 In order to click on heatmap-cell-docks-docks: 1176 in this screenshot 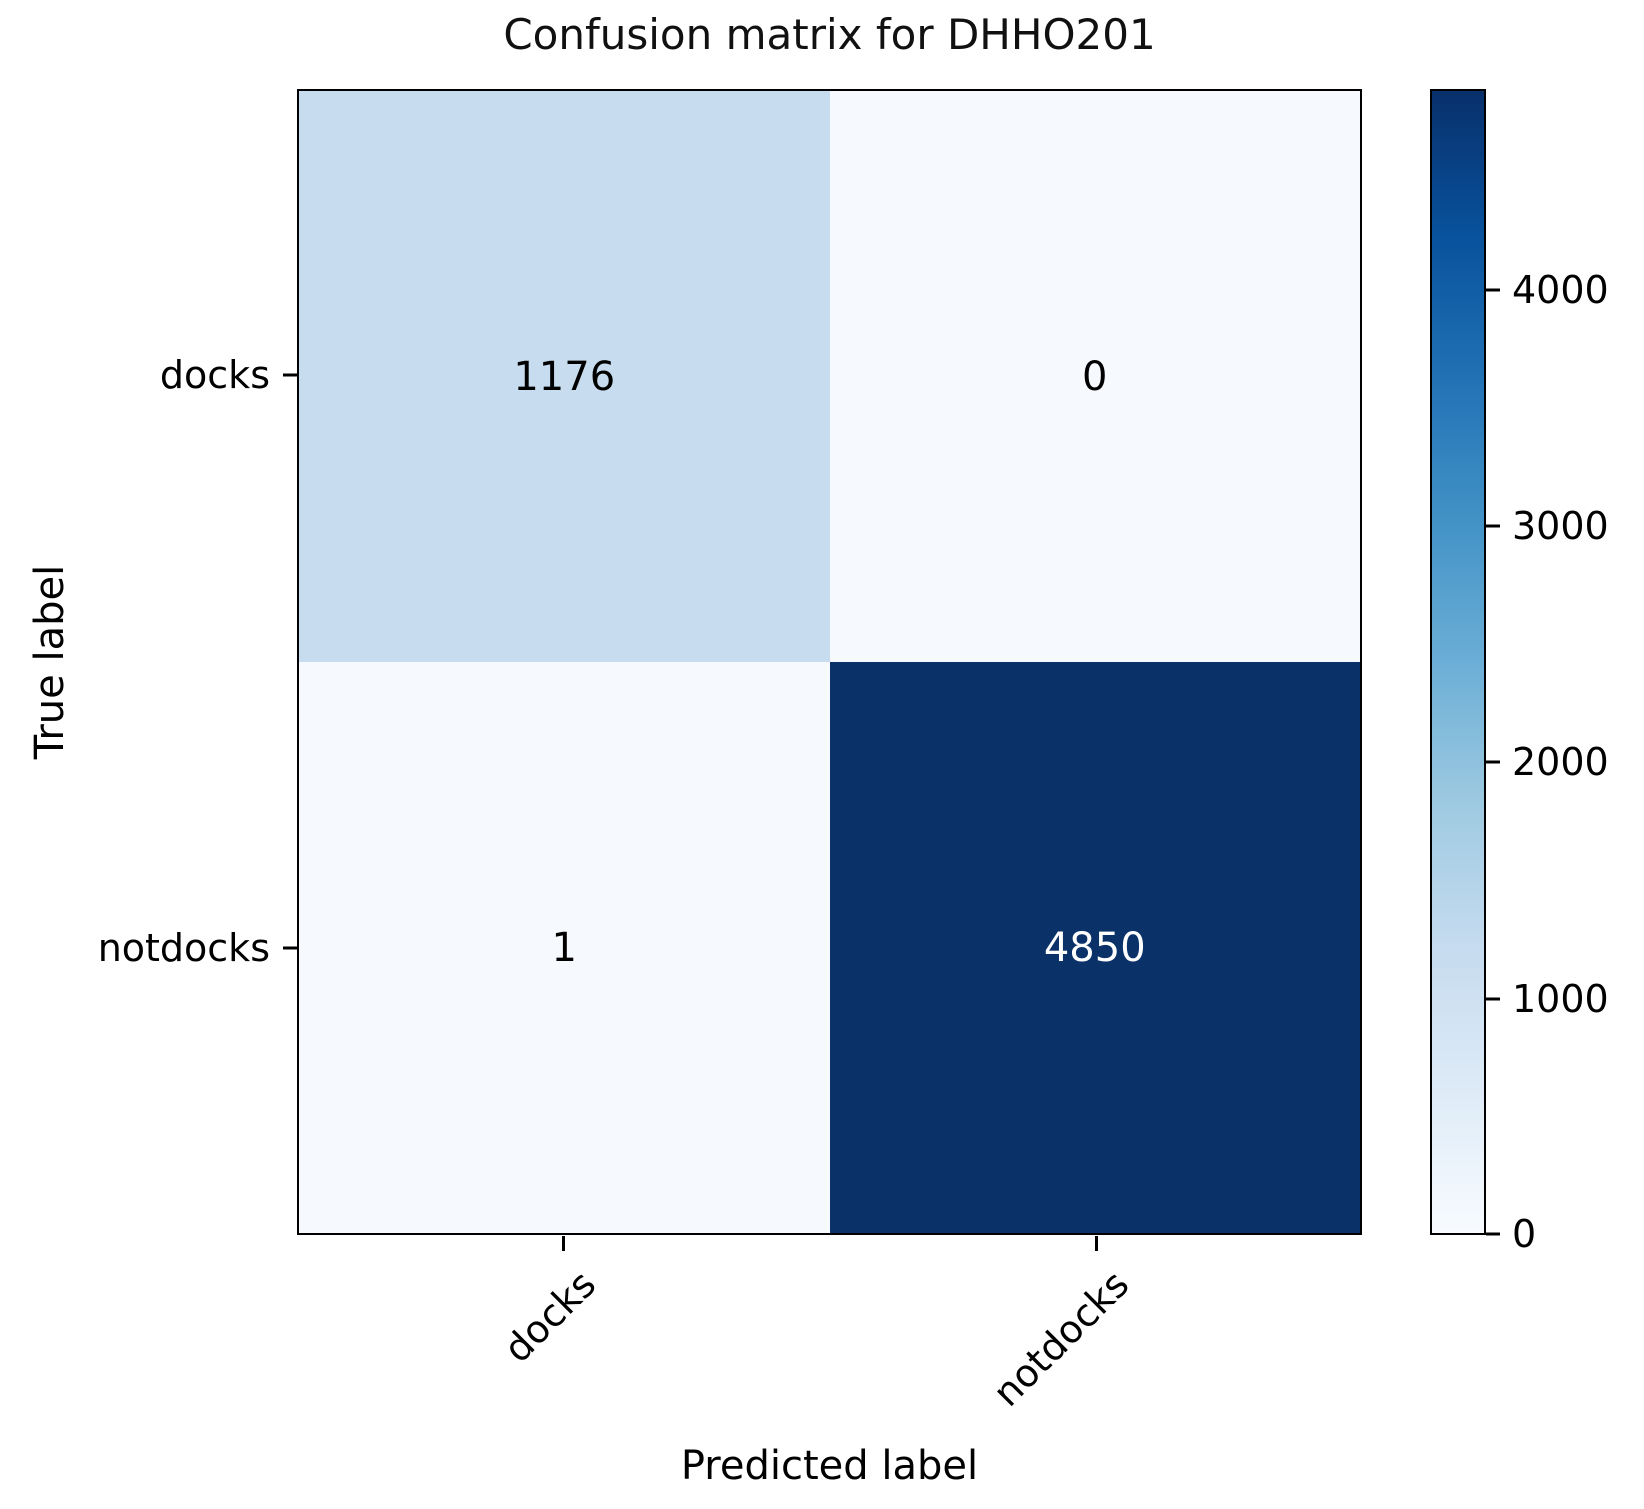, I will do `click(564, 376)`.